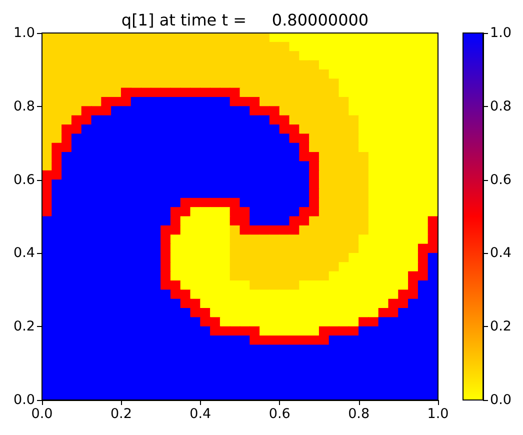 Image resolution: width=523 pixels, height=435 pixels. Describe the element at coordinates (24, 400) in the screenshot. I see `y-tick-label: 0.0` at that location.